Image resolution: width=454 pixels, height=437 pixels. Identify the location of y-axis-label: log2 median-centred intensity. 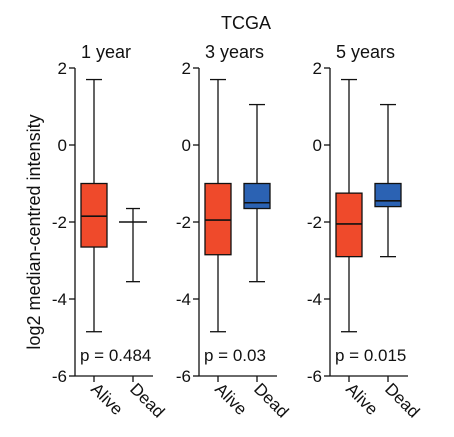
(34, 231).